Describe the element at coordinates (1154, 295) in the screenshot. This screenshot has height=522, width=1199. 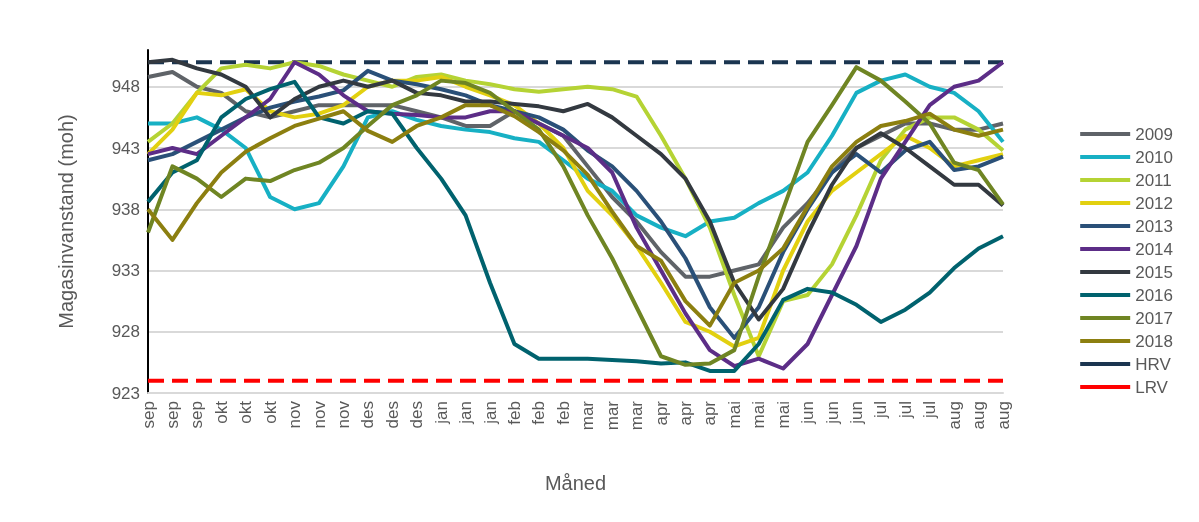
I see `legend-label: 2016` at that location.